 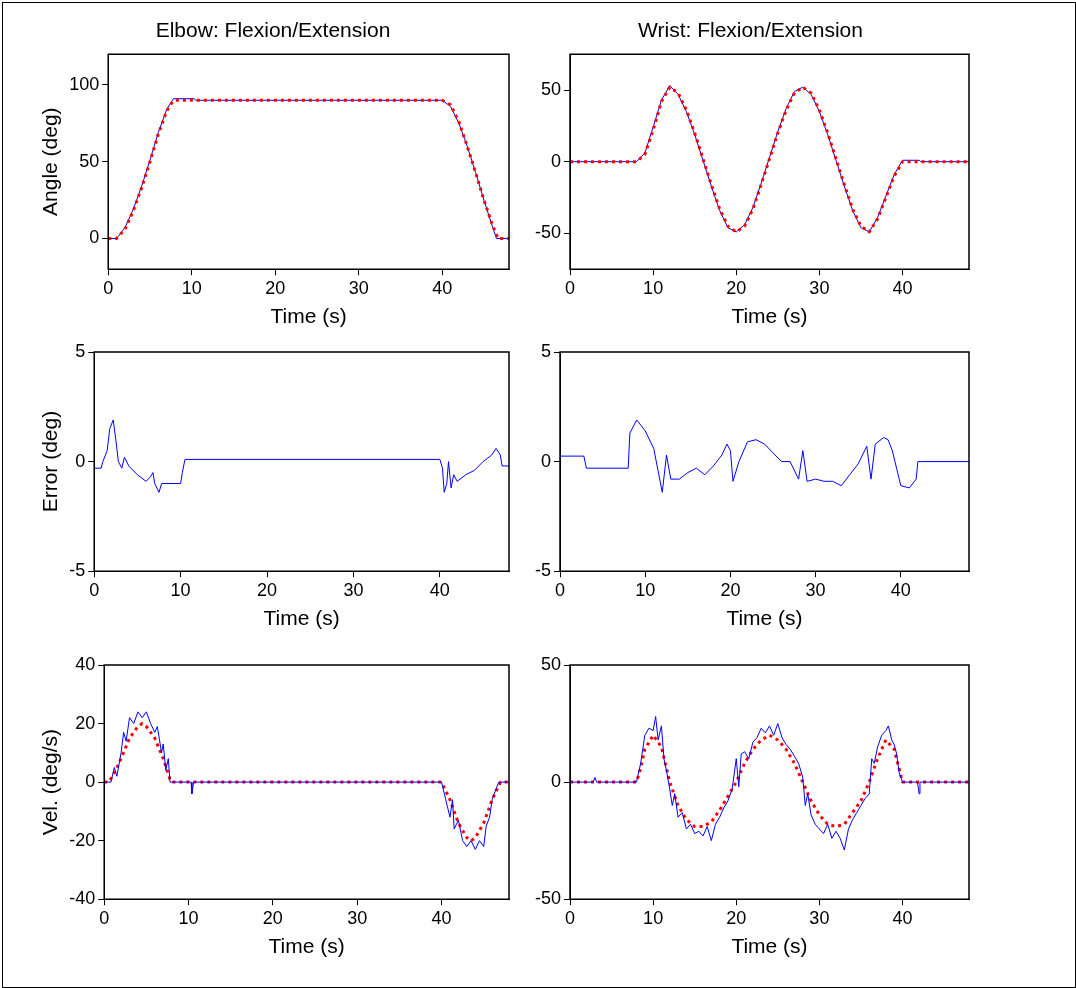 I want to click on y-tick-label: -40, so click(x=82, y=898).